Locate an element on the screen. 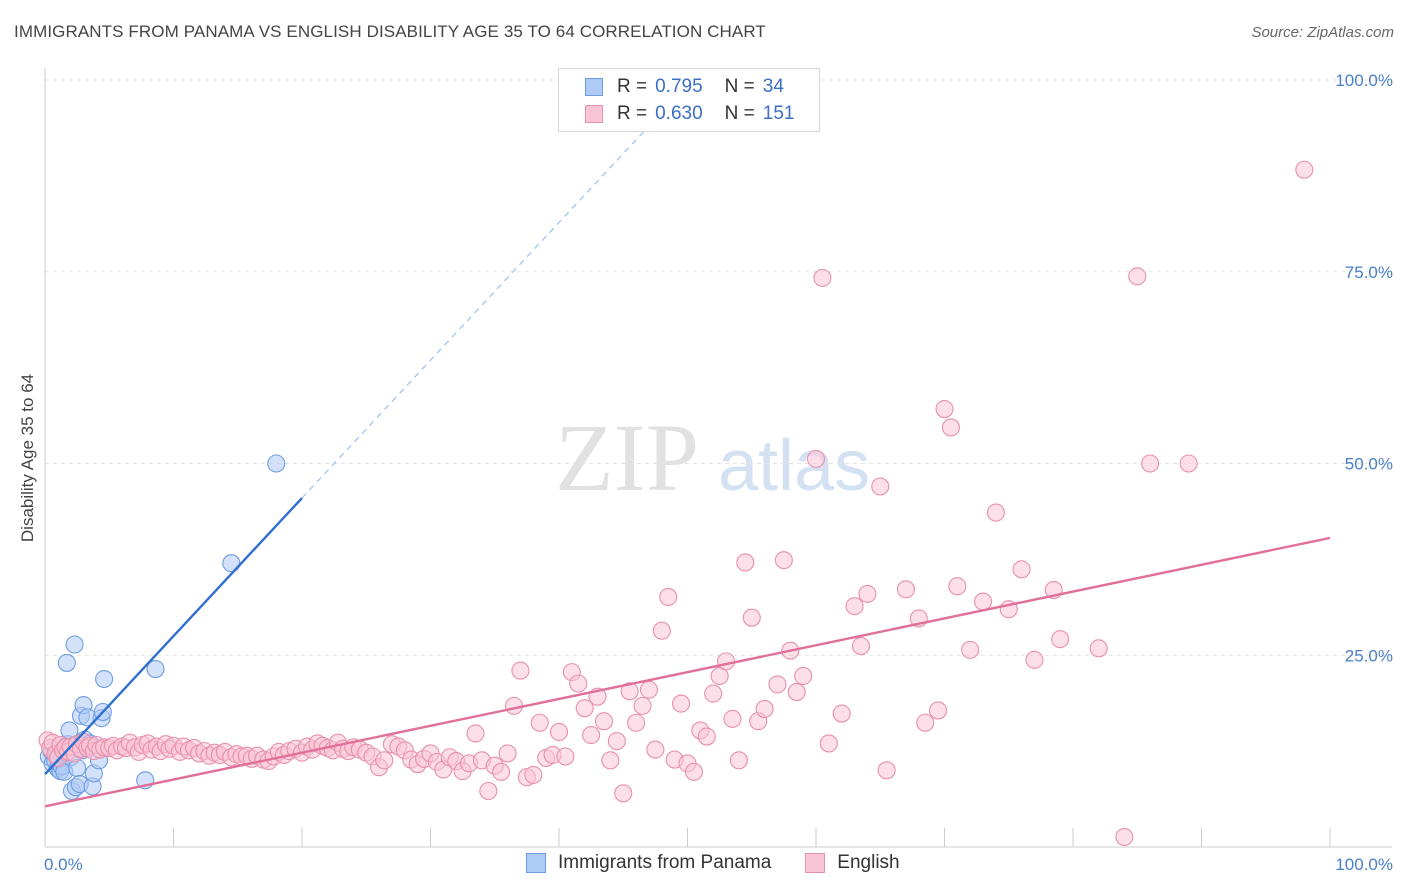 The height and width of the screenshot is (892, 1406). x-tick-label: 100.0% is located at coordinates (1364, 864).